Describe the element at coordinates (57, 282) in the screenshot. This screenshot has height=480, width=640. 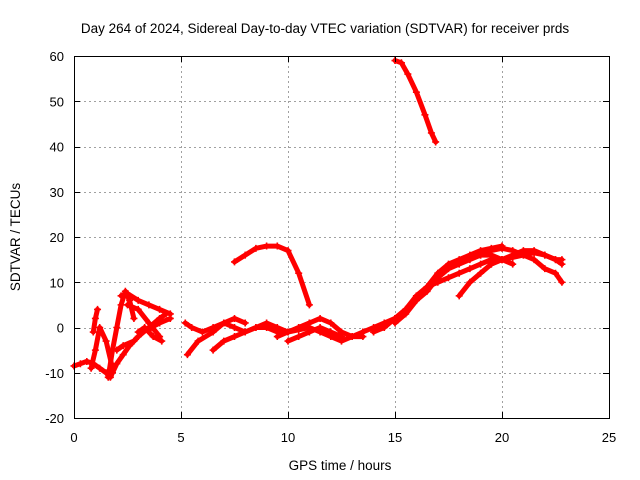
I see `y-tick-label: 10` at that location.